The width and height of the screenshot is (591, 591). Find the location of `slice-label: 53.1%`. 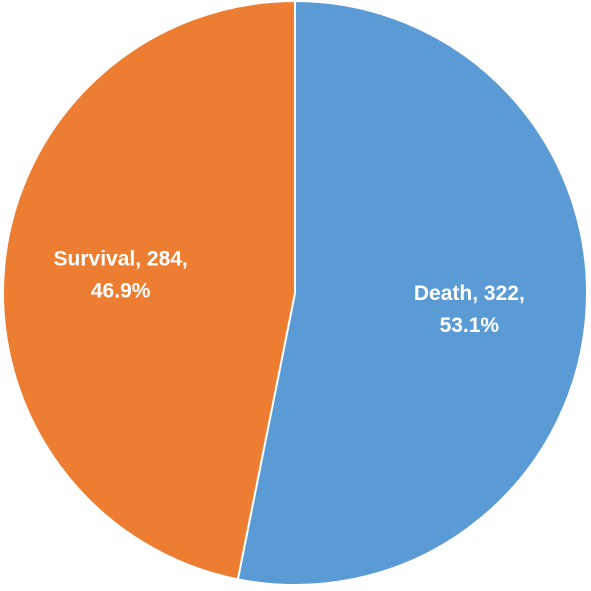

slice-label: 53.1% is located at coordinates (470, 325).